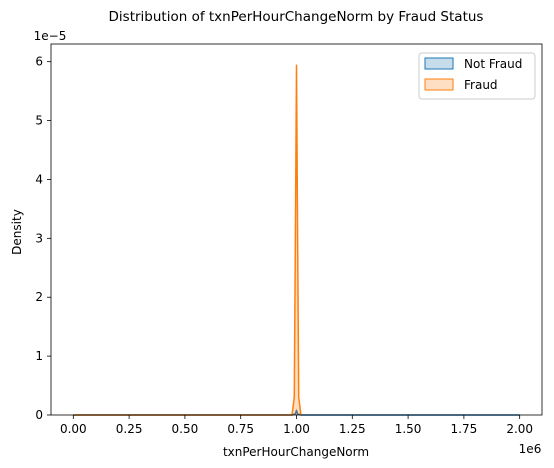  Describe the element at coordinates (408, 429) in the screenshot. I see `x-tick-label: 1.50` at that location.